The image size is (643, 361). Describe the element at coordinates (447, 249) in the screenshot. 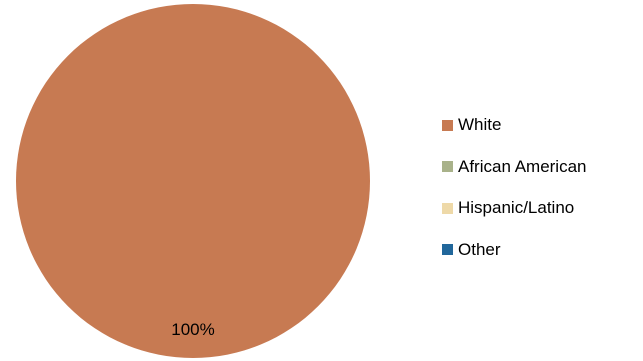

I see `legend-swatch-other` at that location.